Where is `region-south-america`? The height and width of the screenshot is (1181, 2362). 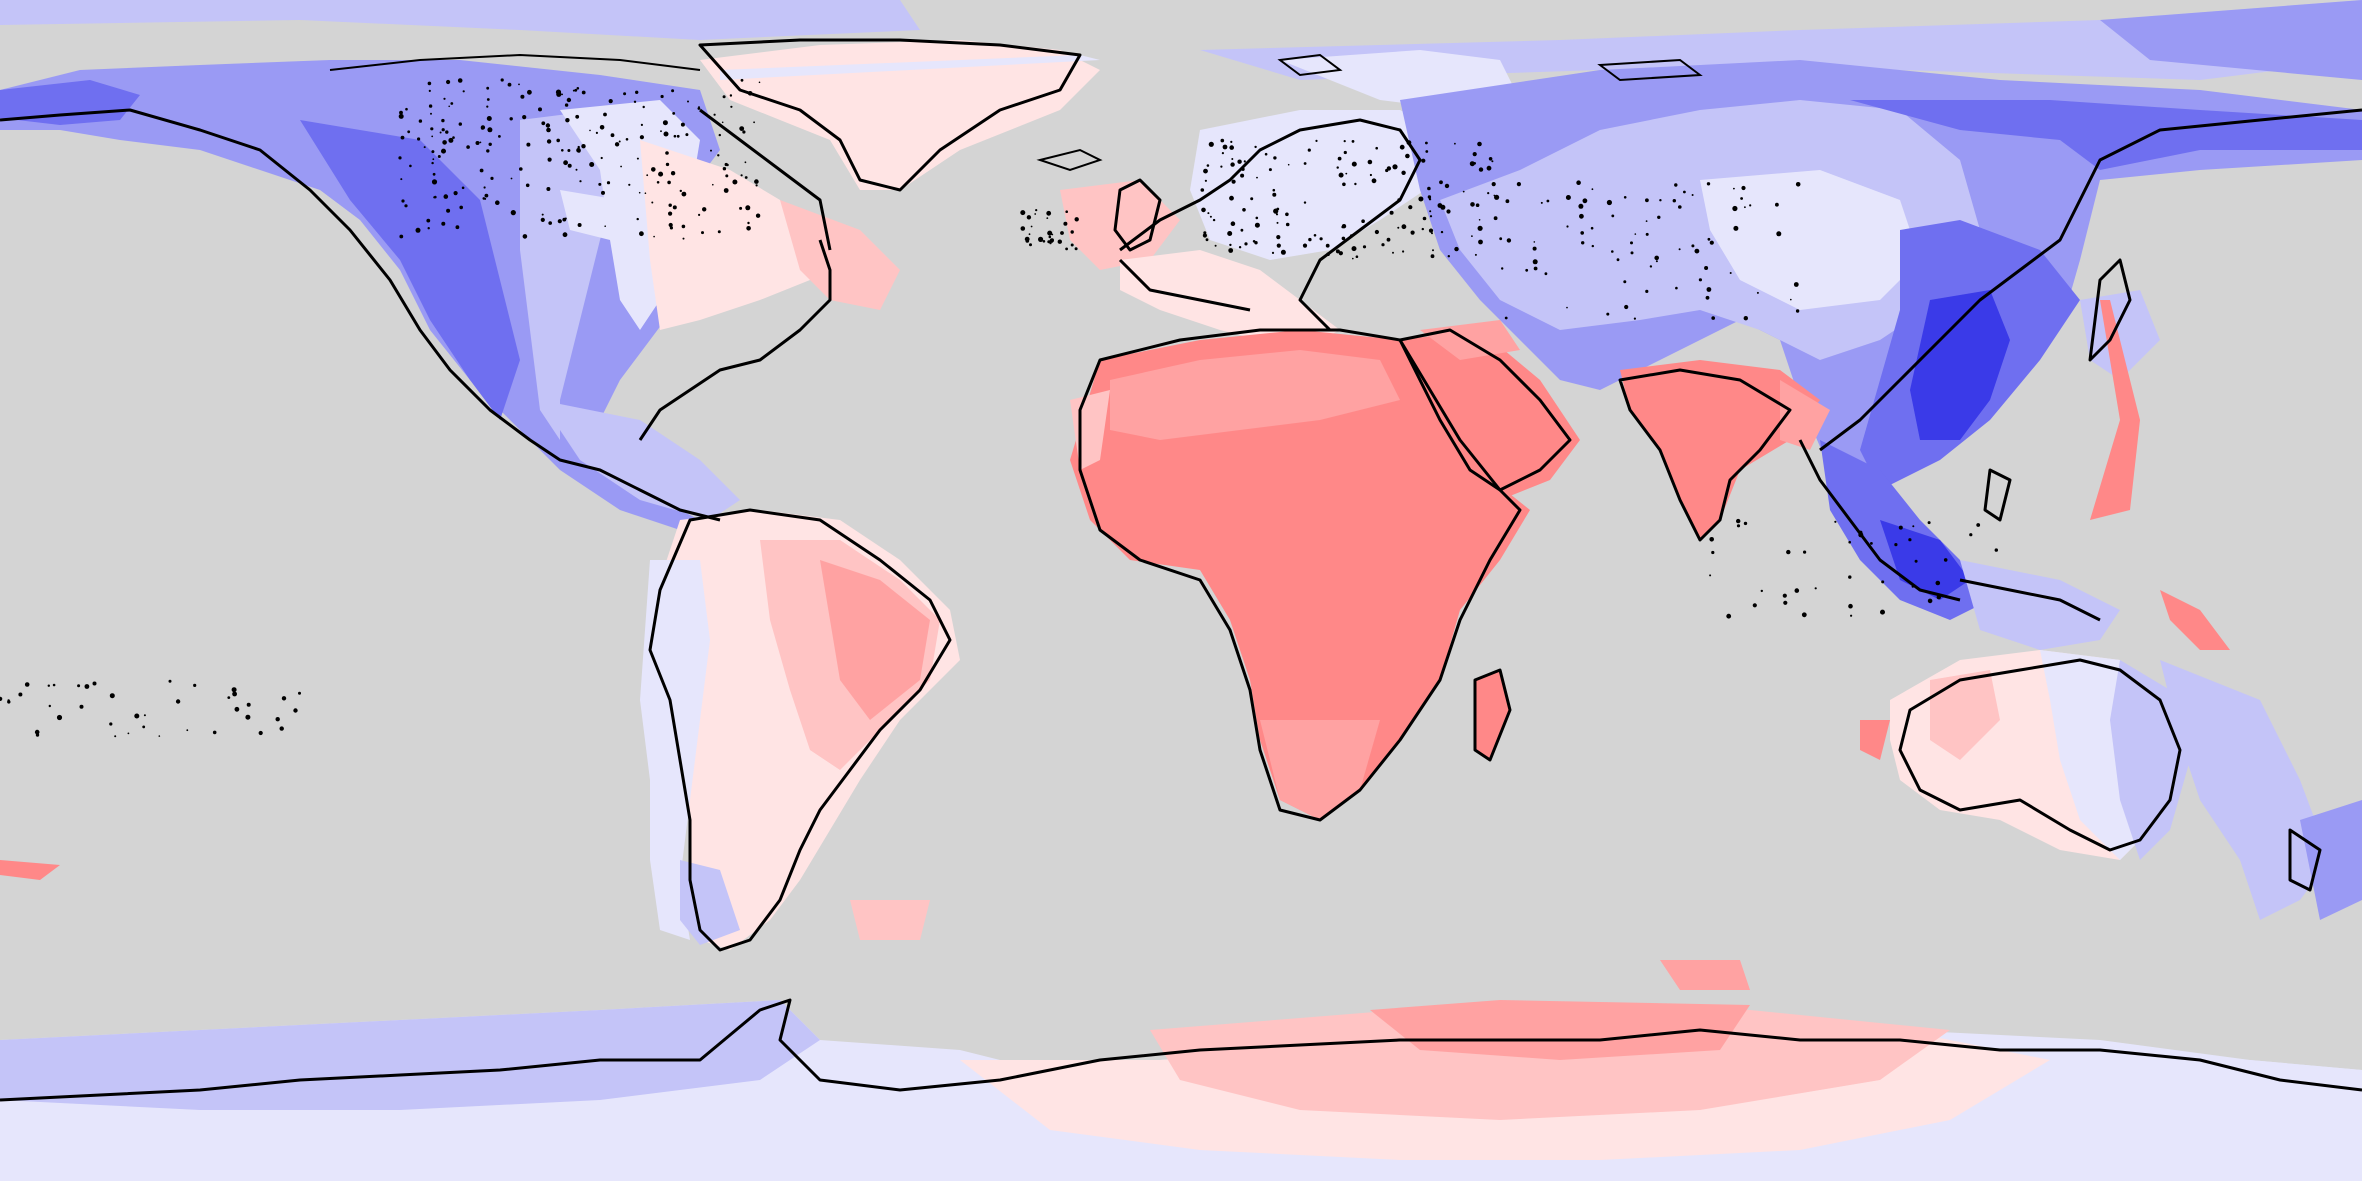
region-south-america is located at coordinates (800, 730).